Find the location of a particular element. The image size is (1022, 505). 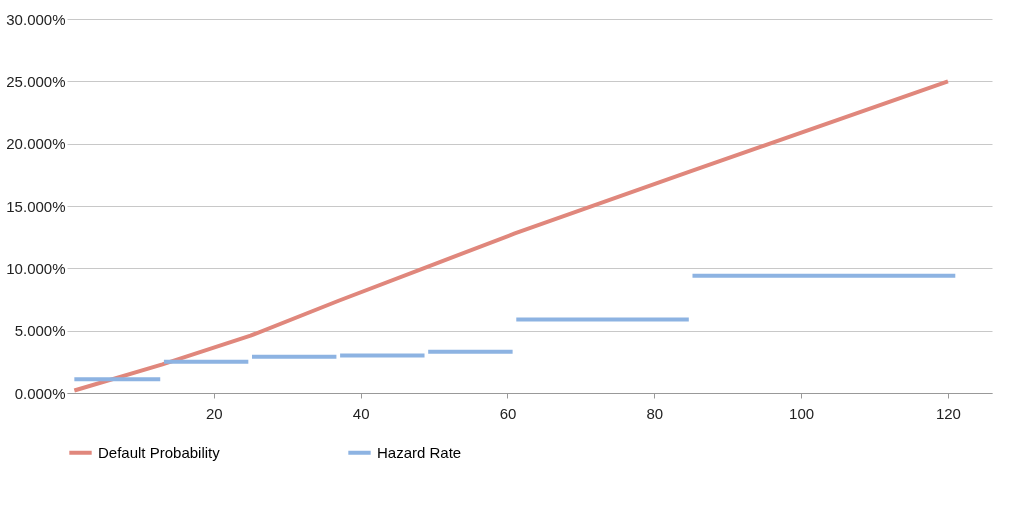

x-tick-label: 80 is located at coordinates (655, 413).